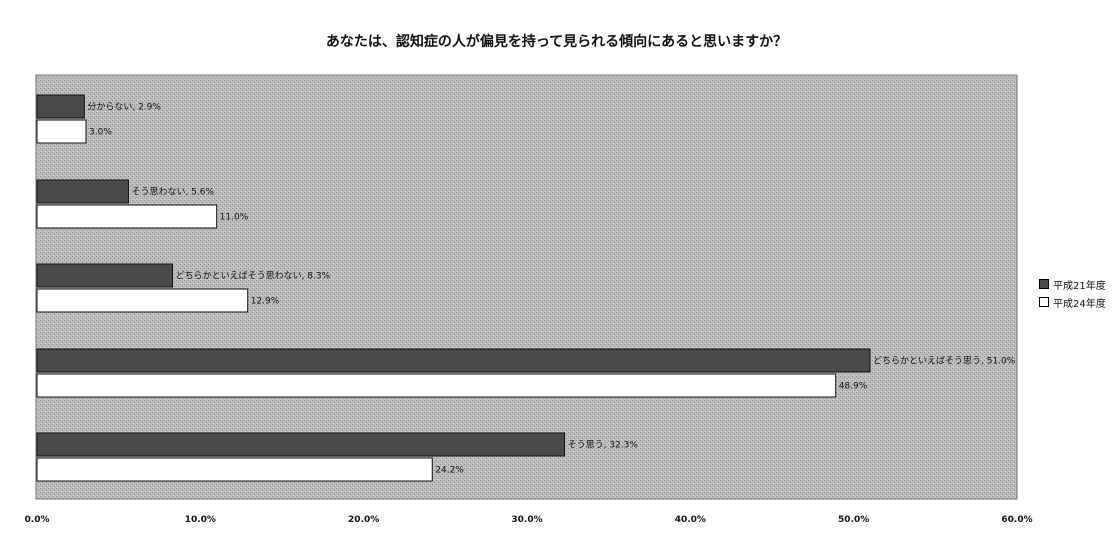  I want to click on x-tick-label-6: 50.0%, so click(853, 520).